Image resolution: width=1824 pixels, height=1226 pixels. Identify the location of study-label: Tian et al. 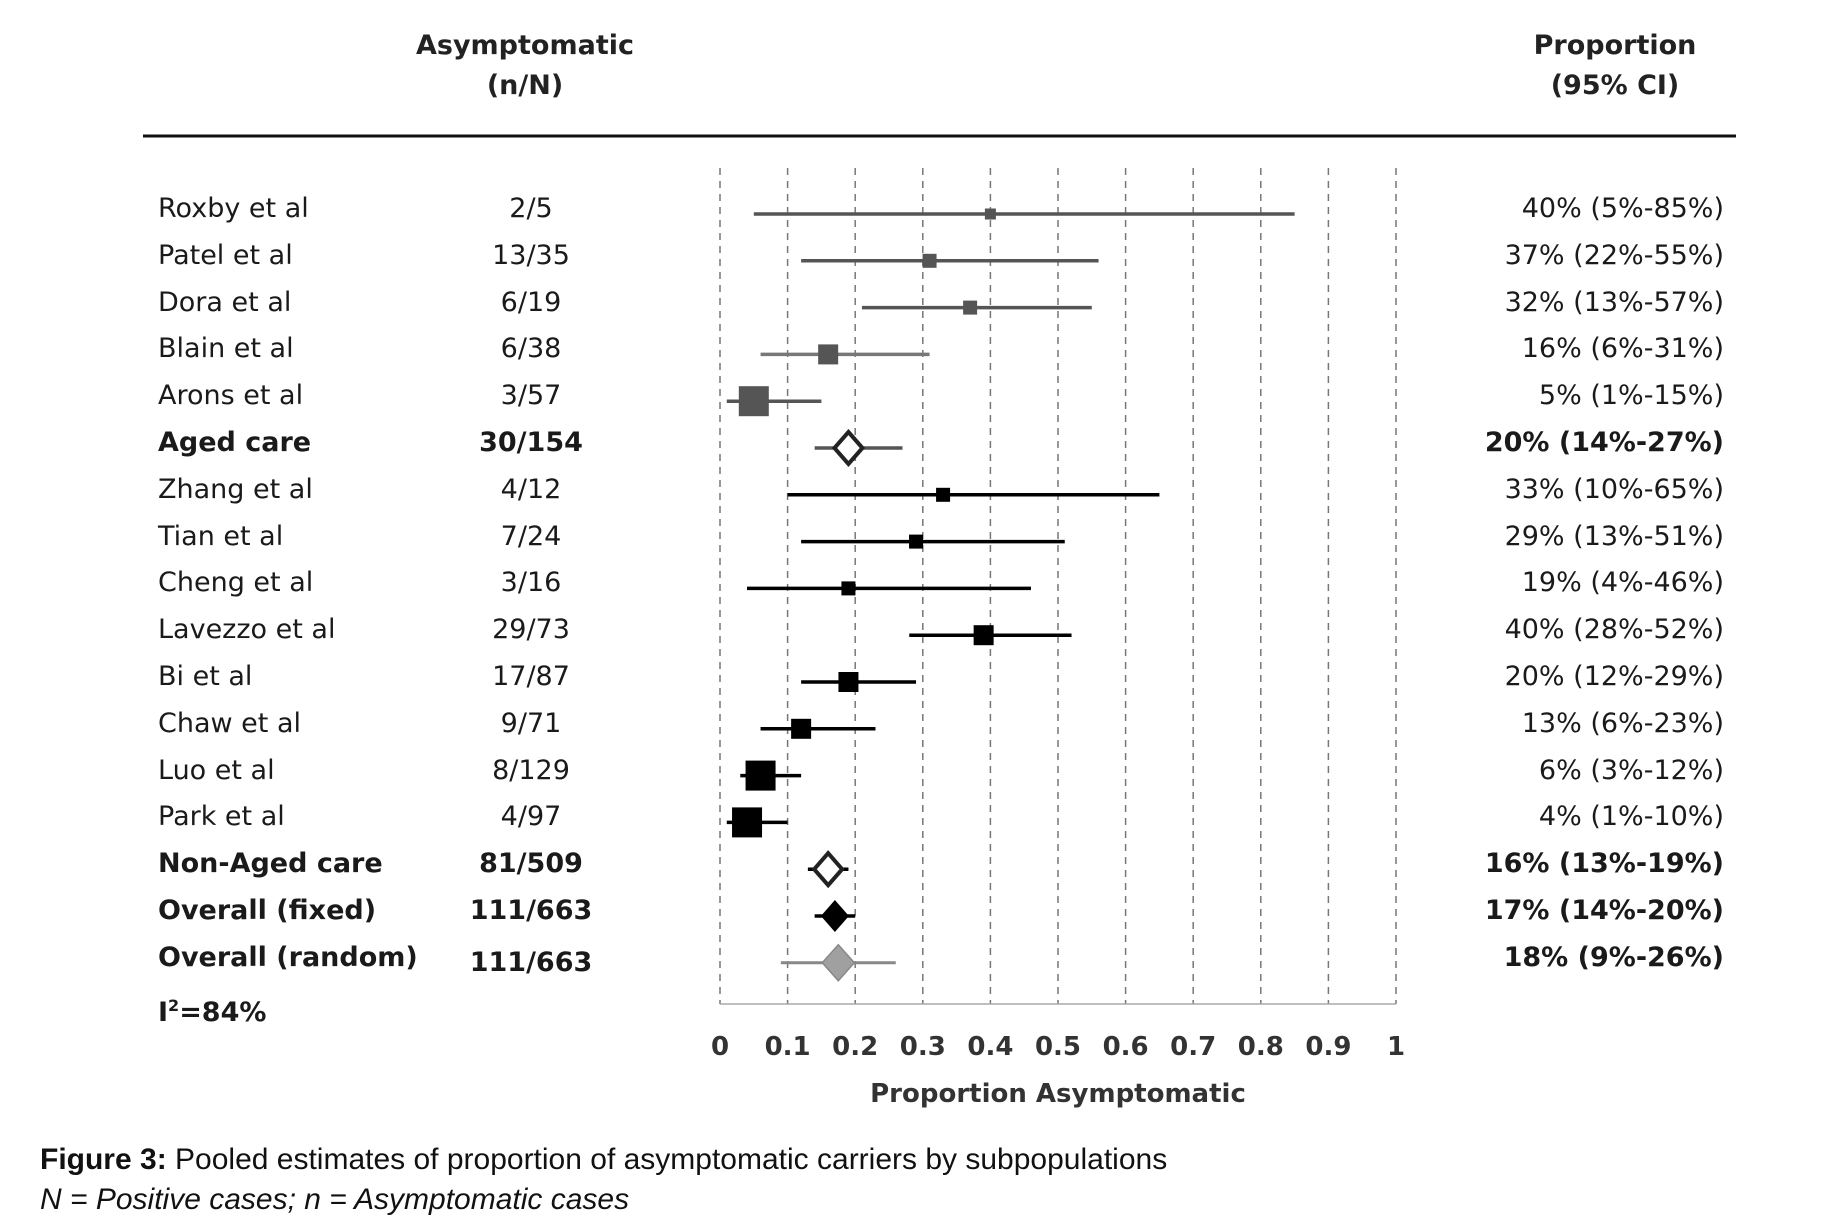
(221, 536).